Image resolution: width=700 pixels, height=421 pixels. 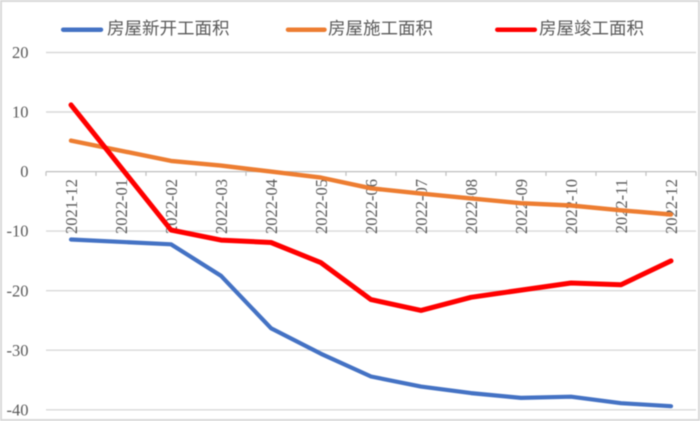 I want to click on svg-text: 2022-03, so click(x=221, y=206).